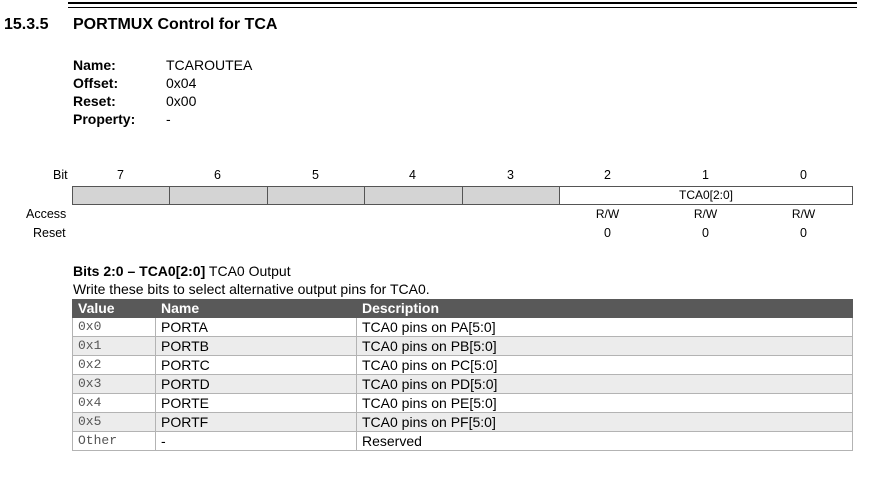 This screenshot has width=887, height=477. Describe the element at coordinates (462, 7) in the screenshot. I see `header-rule-thin` at that location.